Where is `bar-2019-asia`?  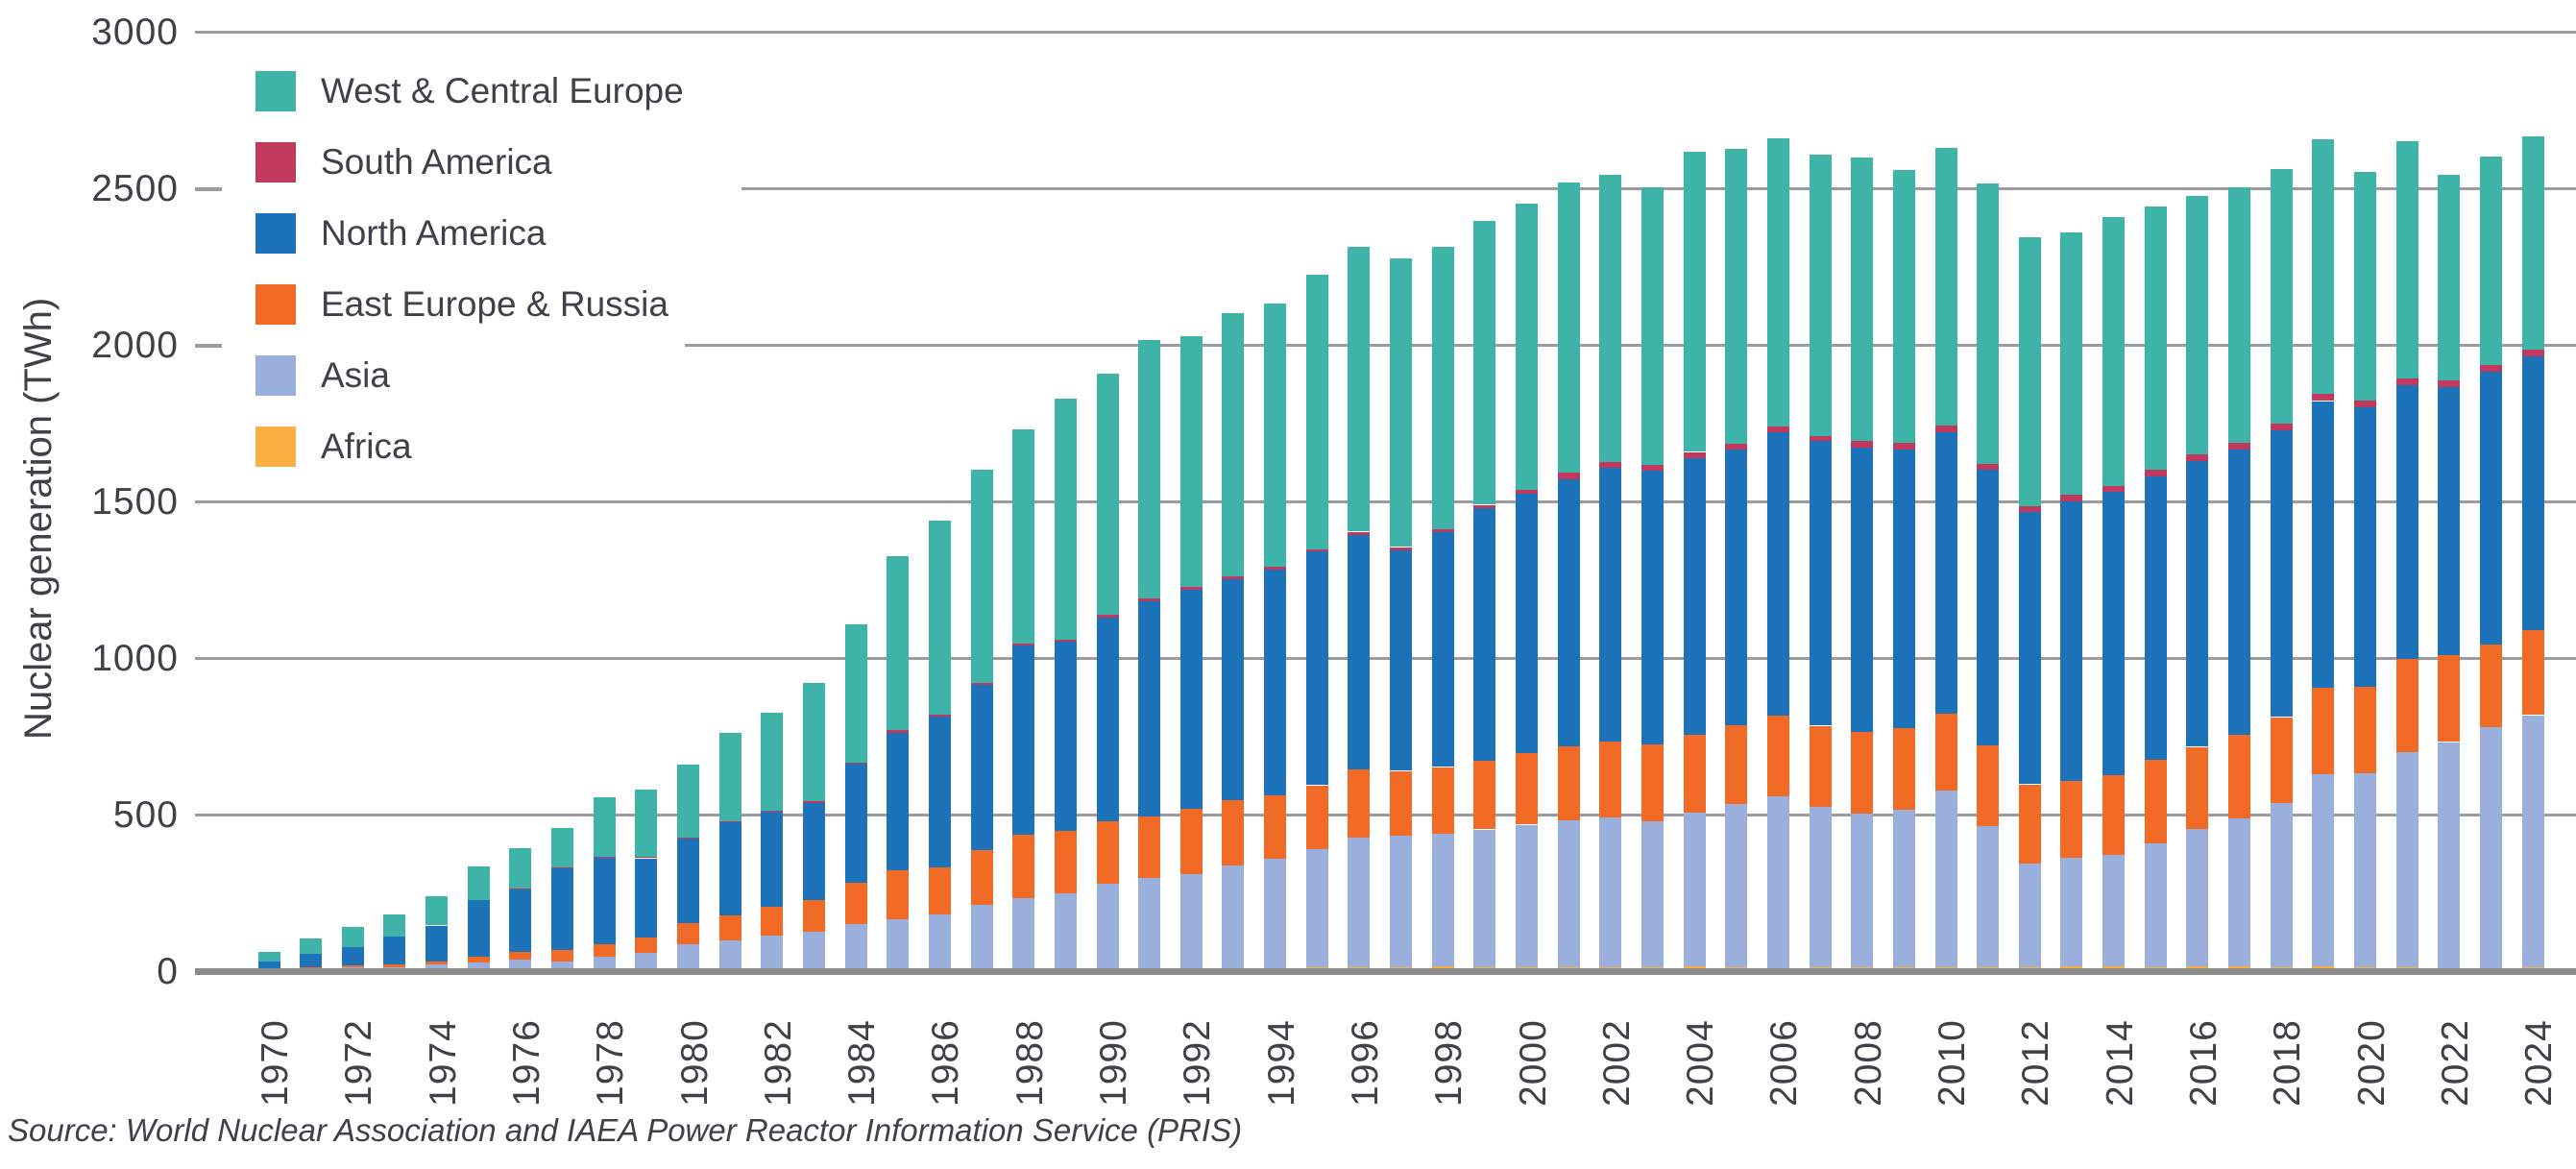 bar-2019-asia is located at coordinates (2323, 869).